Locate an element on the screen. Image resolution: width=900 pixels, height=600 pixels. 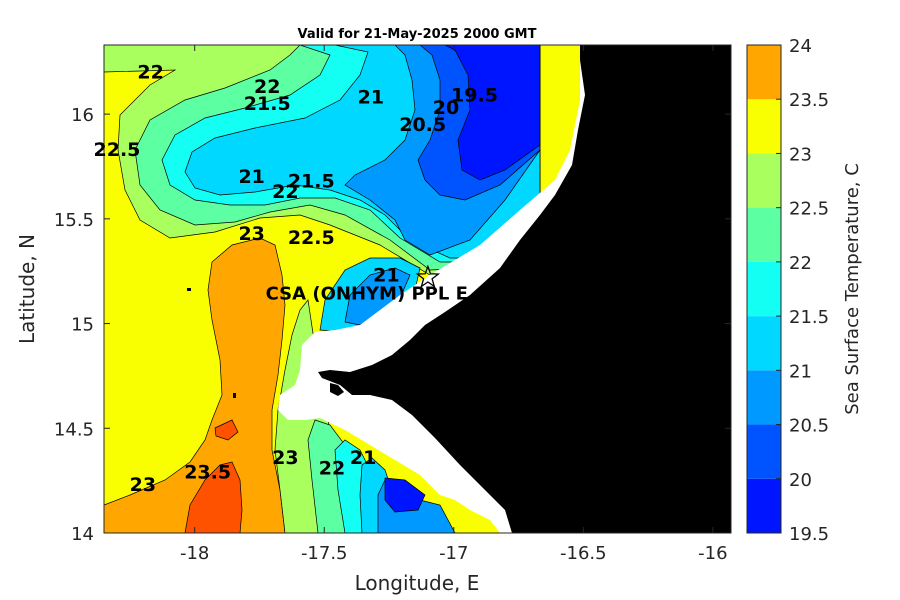
island-rocks is located at coordinates (337, 389).